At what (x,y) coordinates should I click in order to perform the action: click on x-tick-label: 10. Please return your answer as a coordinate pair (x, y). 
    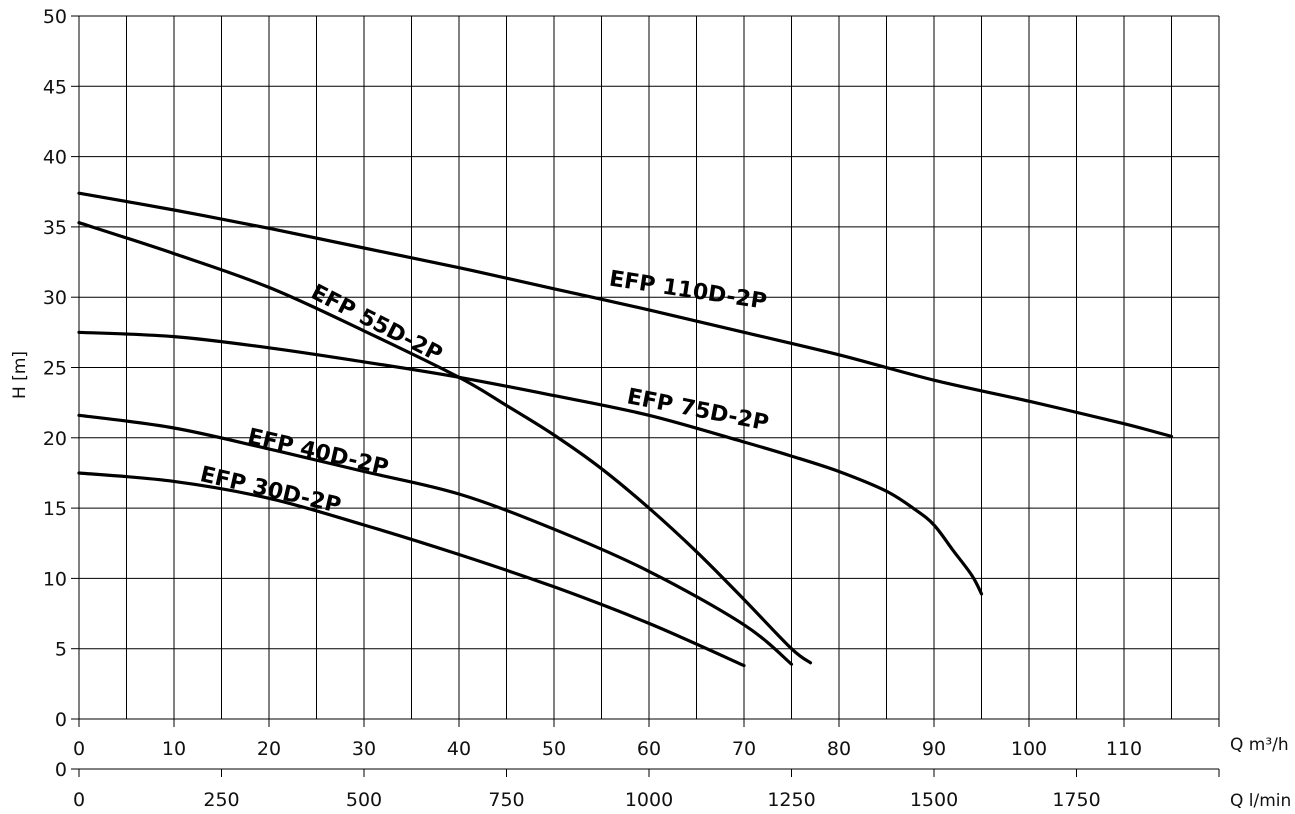
    Looking at the image, I should click on (174, 749).